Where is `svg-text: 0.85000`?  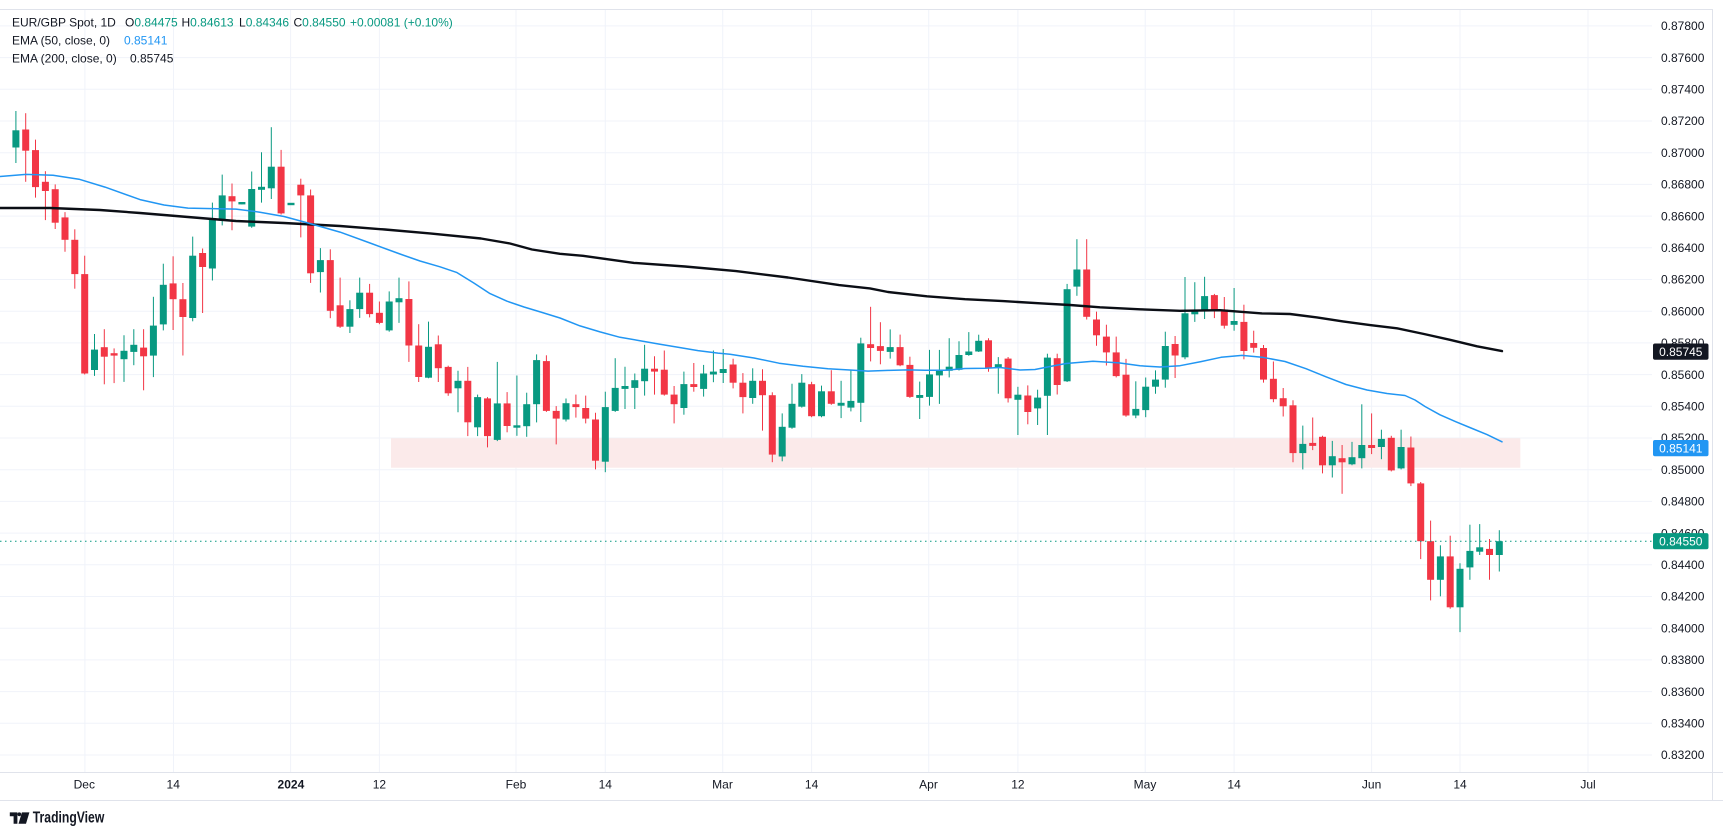
svg-text: 0.85000 is located at coordinates (1683, 470).